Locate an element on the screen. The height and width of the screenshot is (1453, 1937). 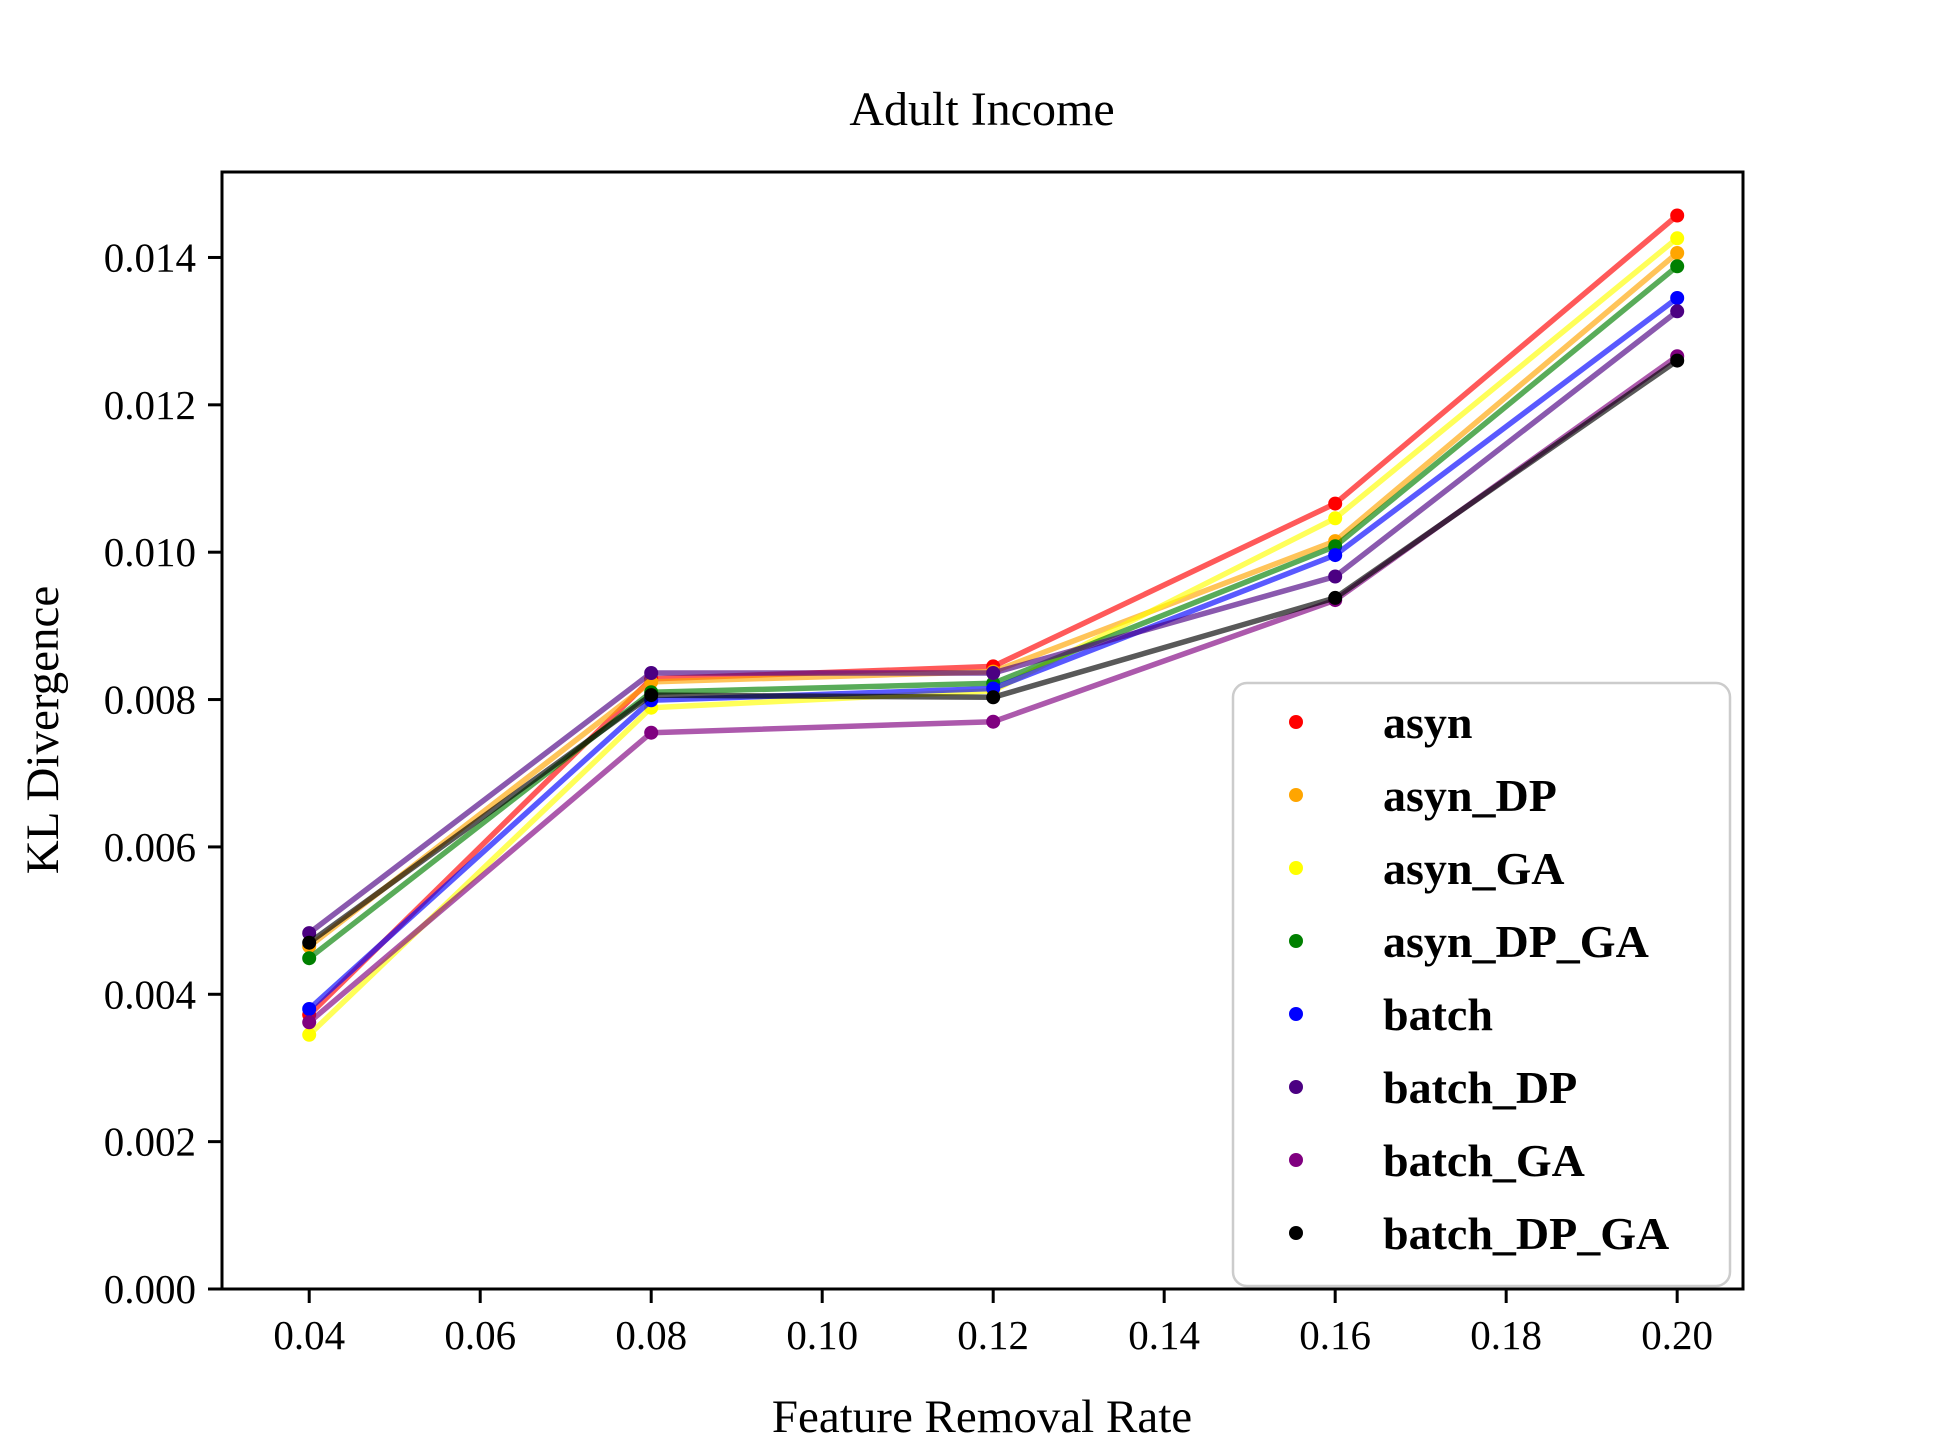
x-tick-label: 0.04 is located at coordinates (309, 1335).